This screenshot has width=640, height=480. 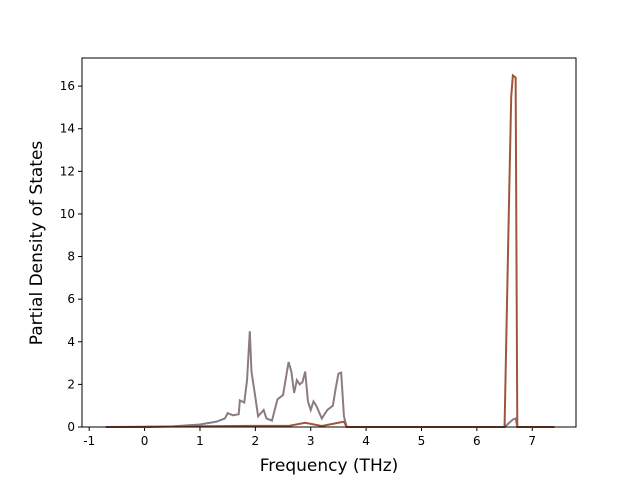 What do you see at coordinates (532, 441) in the screenshot?
I see `x-tick-label: 7` at bounding box center [532, 441].